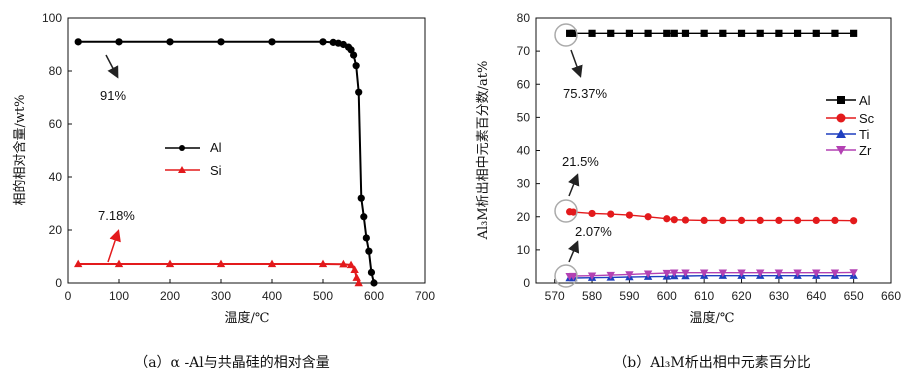 This screenshot has width=904, height=379. I want to click on chart-b-legend-sc-marker, so click(841, 118).